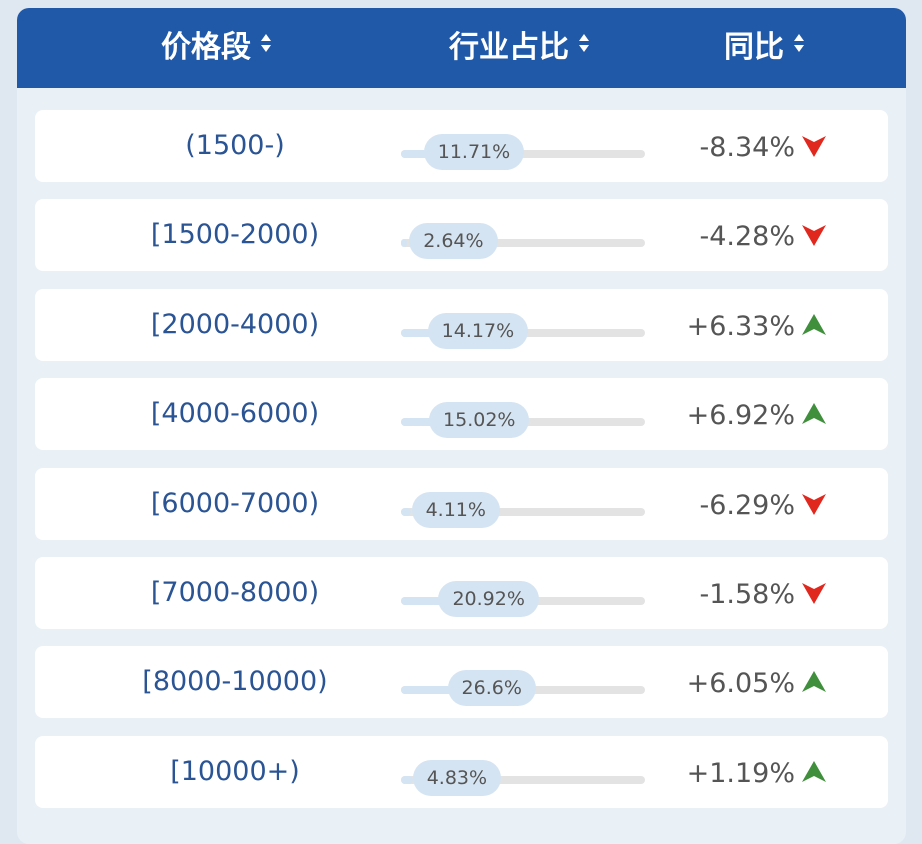 The height and width of the screenshot is (844, 922). I want to click on price-range: [4000-6000), so click(235, 414).